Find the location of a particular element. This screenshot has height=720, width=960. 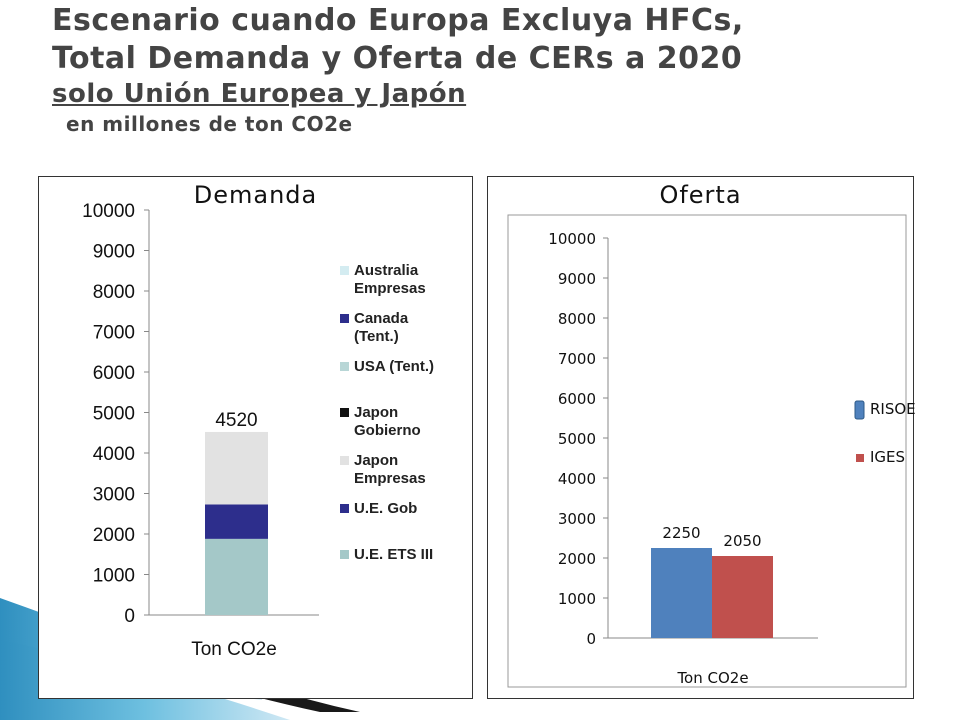

supply-x-category-label: Ton CO2e is located at coordinates (712, 678).